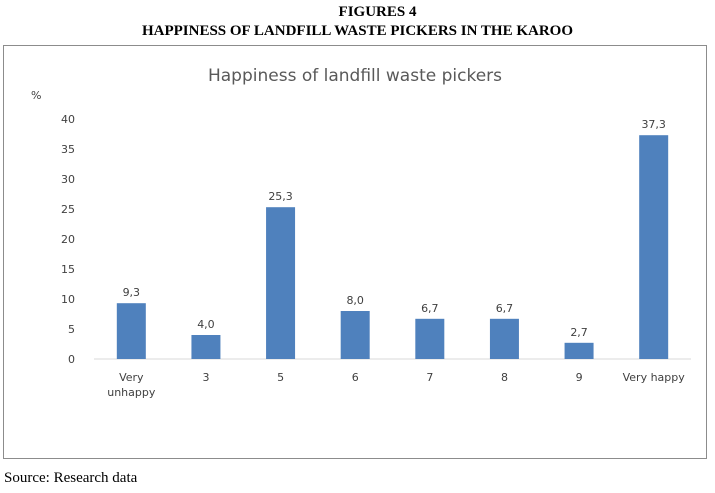  Describe the element at coordinates (131, 377) in the screenshot. I see `x-tick-label: Very` at that location.